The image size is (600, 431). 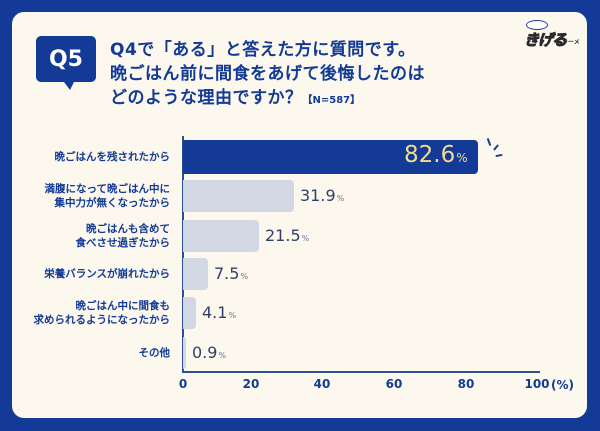 What do you see at coordinates (267, 74) in the screenshot?
I see `question-line-2: 晩ごはん前に間食をあげて後悔したのは` at bounding box center [267, 74].